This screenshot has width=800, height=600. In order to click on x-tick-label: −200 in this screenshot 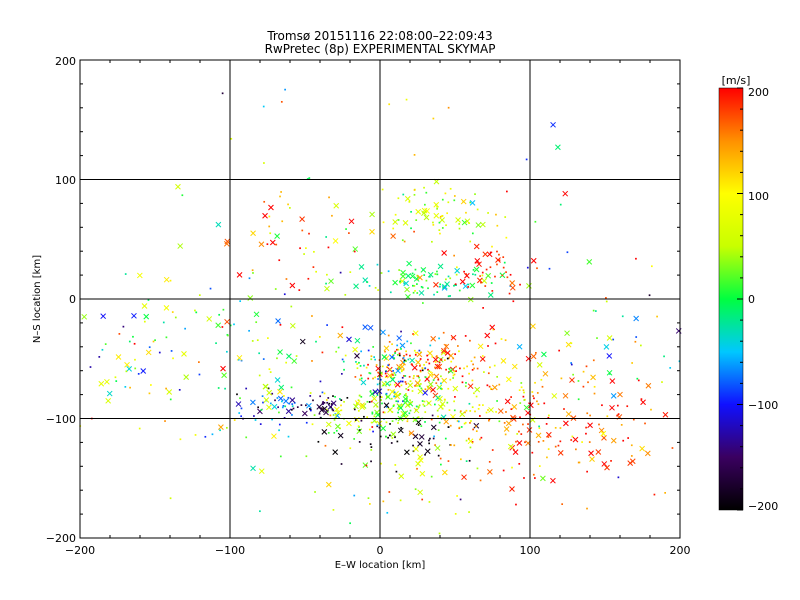, I will do `click(80, 550)`.